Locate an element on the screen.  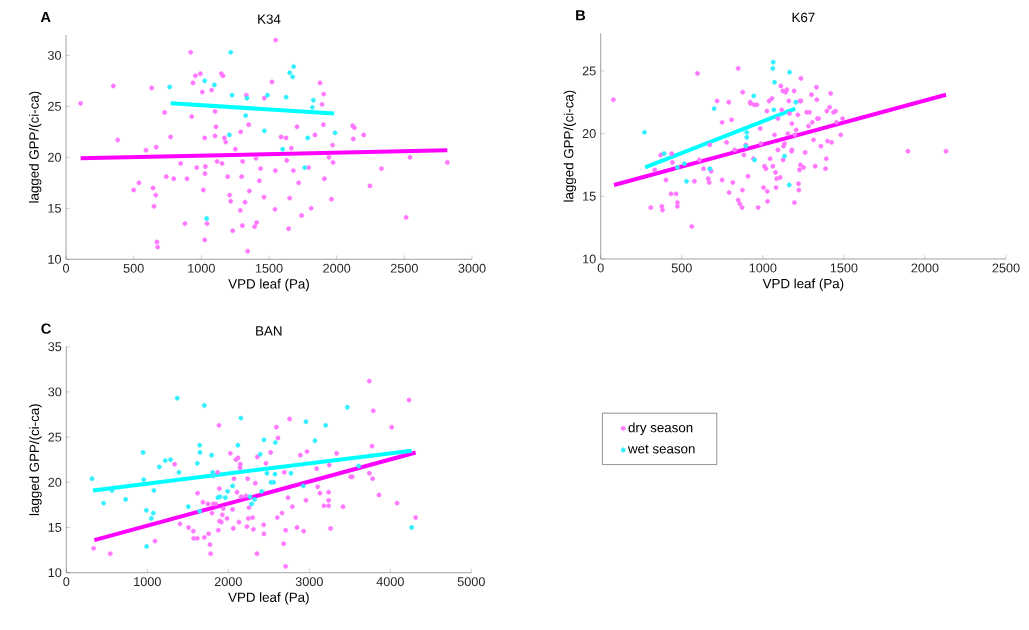
text: B is located at coordinates (581, 15).